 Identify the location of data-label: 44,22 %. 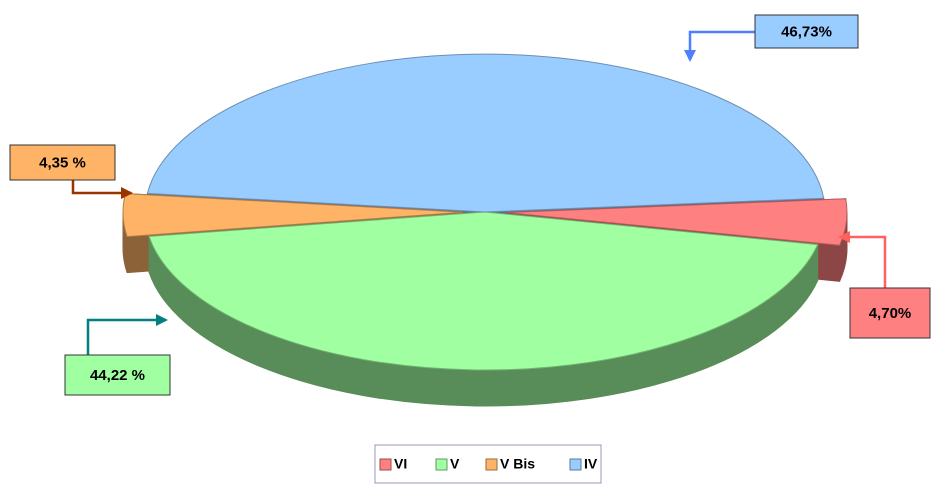
(117, 375).